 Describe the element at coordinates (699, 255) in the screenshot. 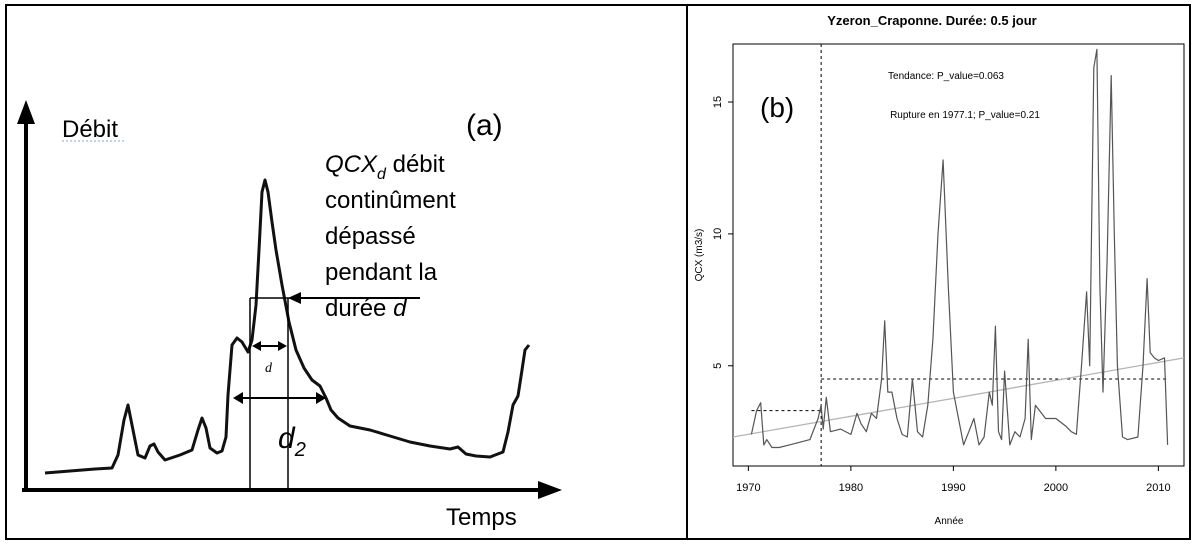

I see `y-axis-title: QCX (m3/s)` at that location.